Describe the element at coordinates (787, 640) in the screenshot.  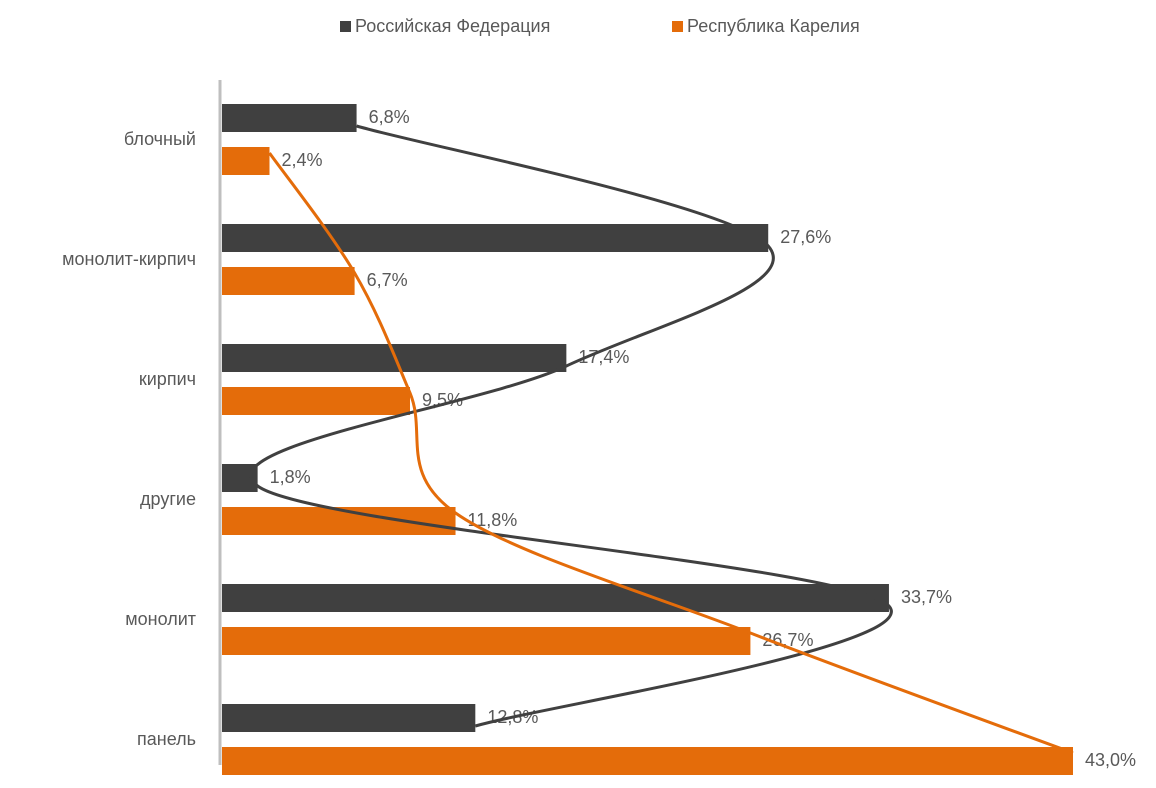
I see `value-label: 26,7%` at that location.